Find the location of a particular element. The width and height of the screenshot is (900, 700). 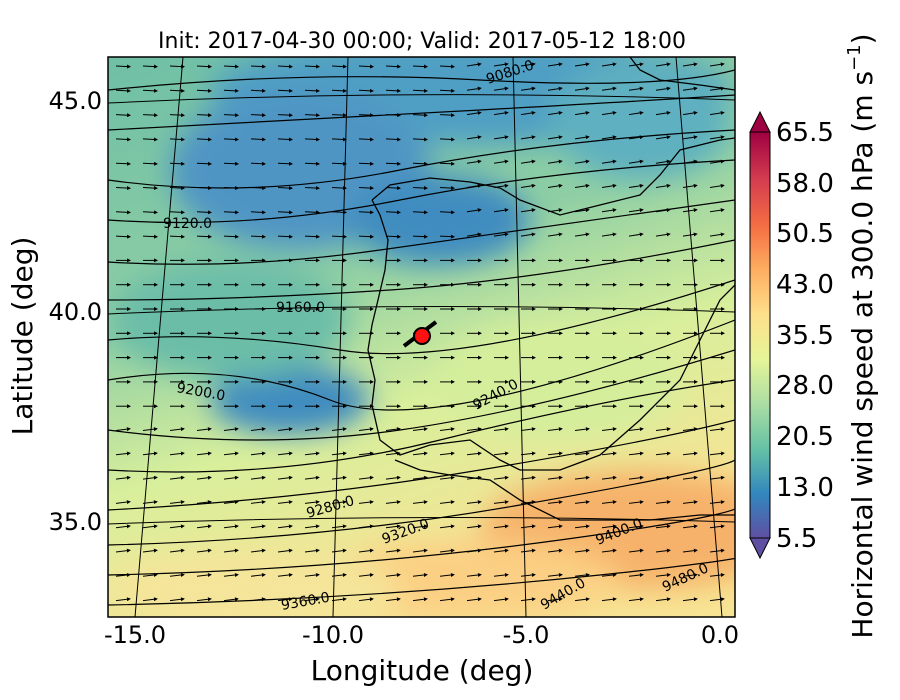

x-axis-label: Longitude (deg) is located at coordinates (422, 670).